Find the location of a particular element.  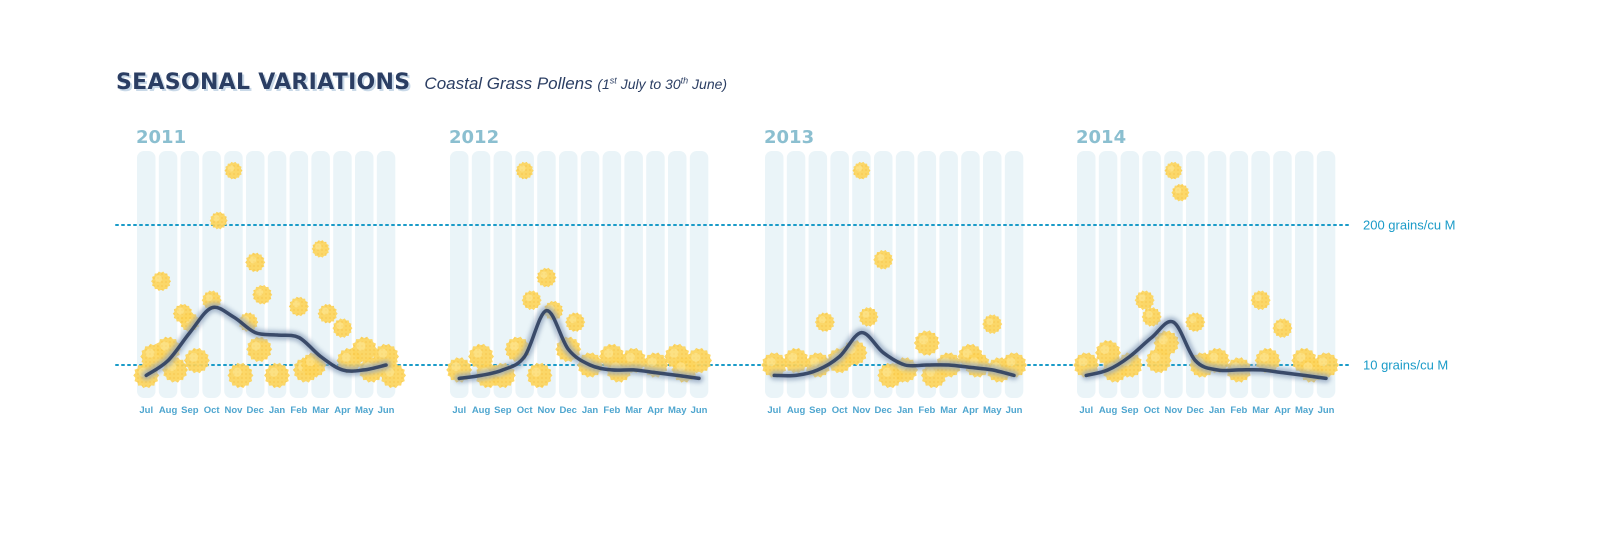

subtitle-mid: July to 30 is located at coordinates (648, 84).